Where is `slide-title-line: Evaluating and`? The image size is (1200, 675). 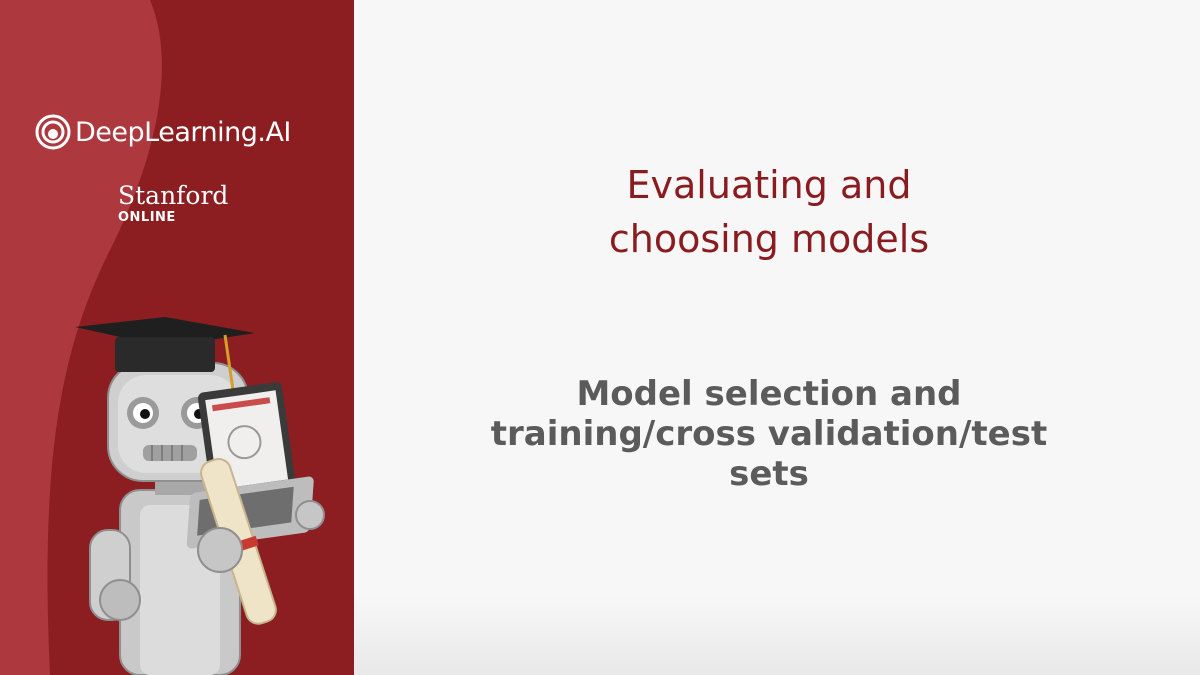 slide-title-line: Evaluating and is located at coordinates (769, 185).